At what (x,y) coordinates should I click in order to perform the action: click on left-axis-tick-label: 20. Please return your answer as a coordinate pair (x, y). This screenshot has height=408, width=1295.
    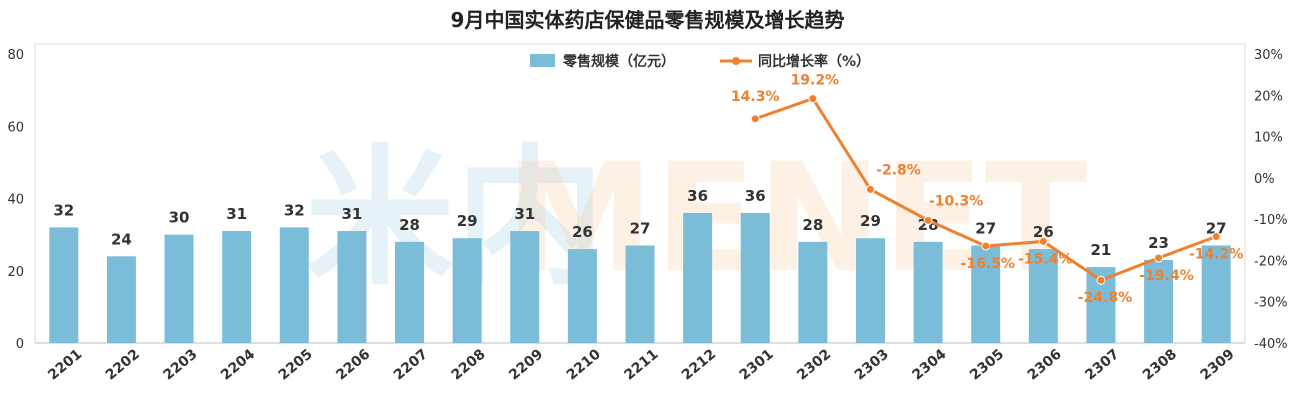
    Looking at the image, I should click on (15, 272).